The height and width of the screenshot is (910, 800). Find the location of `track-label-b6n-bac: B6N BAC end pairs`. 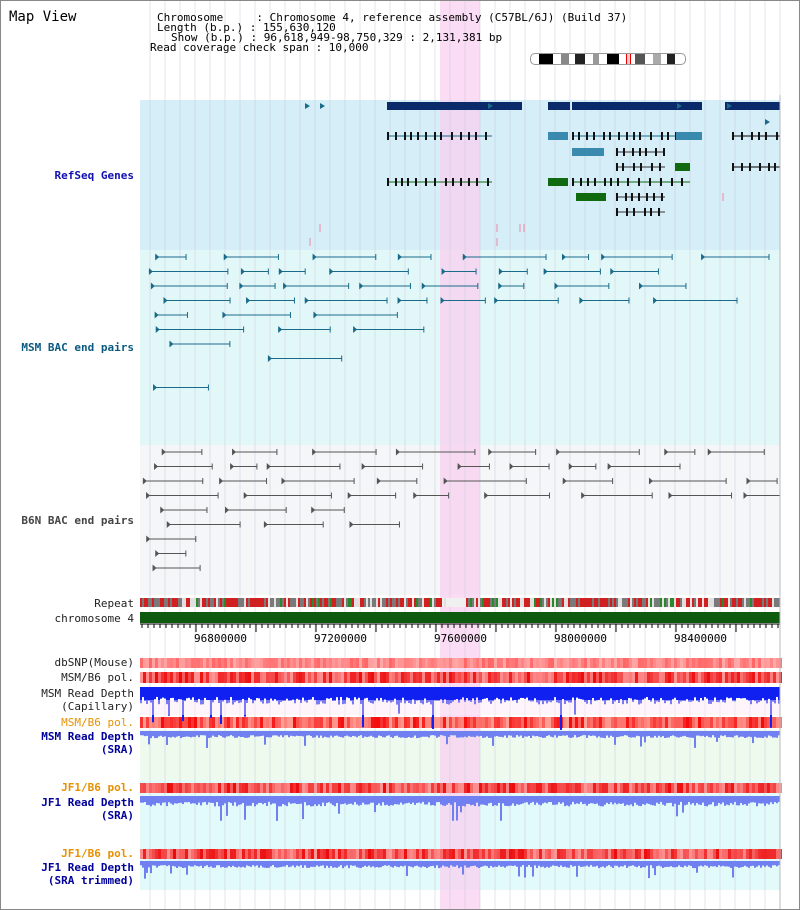

track-label-b6n-bac: B6N BAC end pairs is located at coordinates (77, 520).